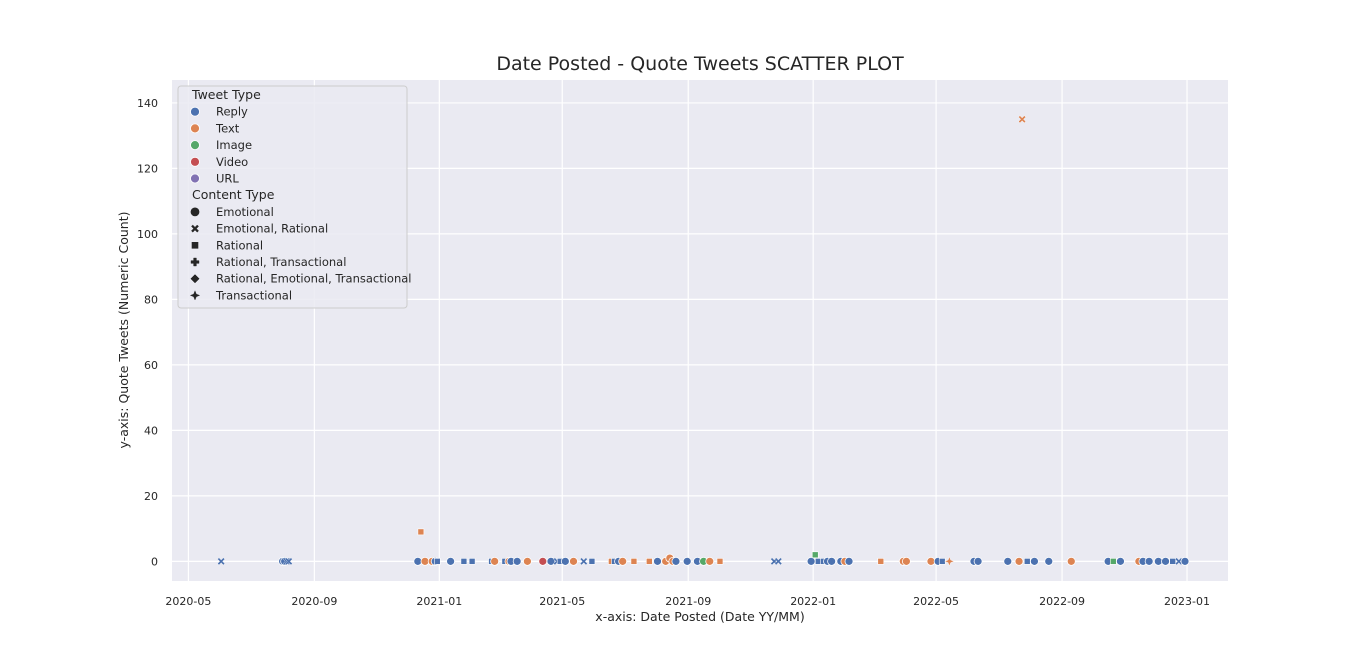 The image size is (1366, 655). What do you see at coordinates (195, 161) in the screenshot?
I see `legend-marker-video` at bounding box center [195, 161].